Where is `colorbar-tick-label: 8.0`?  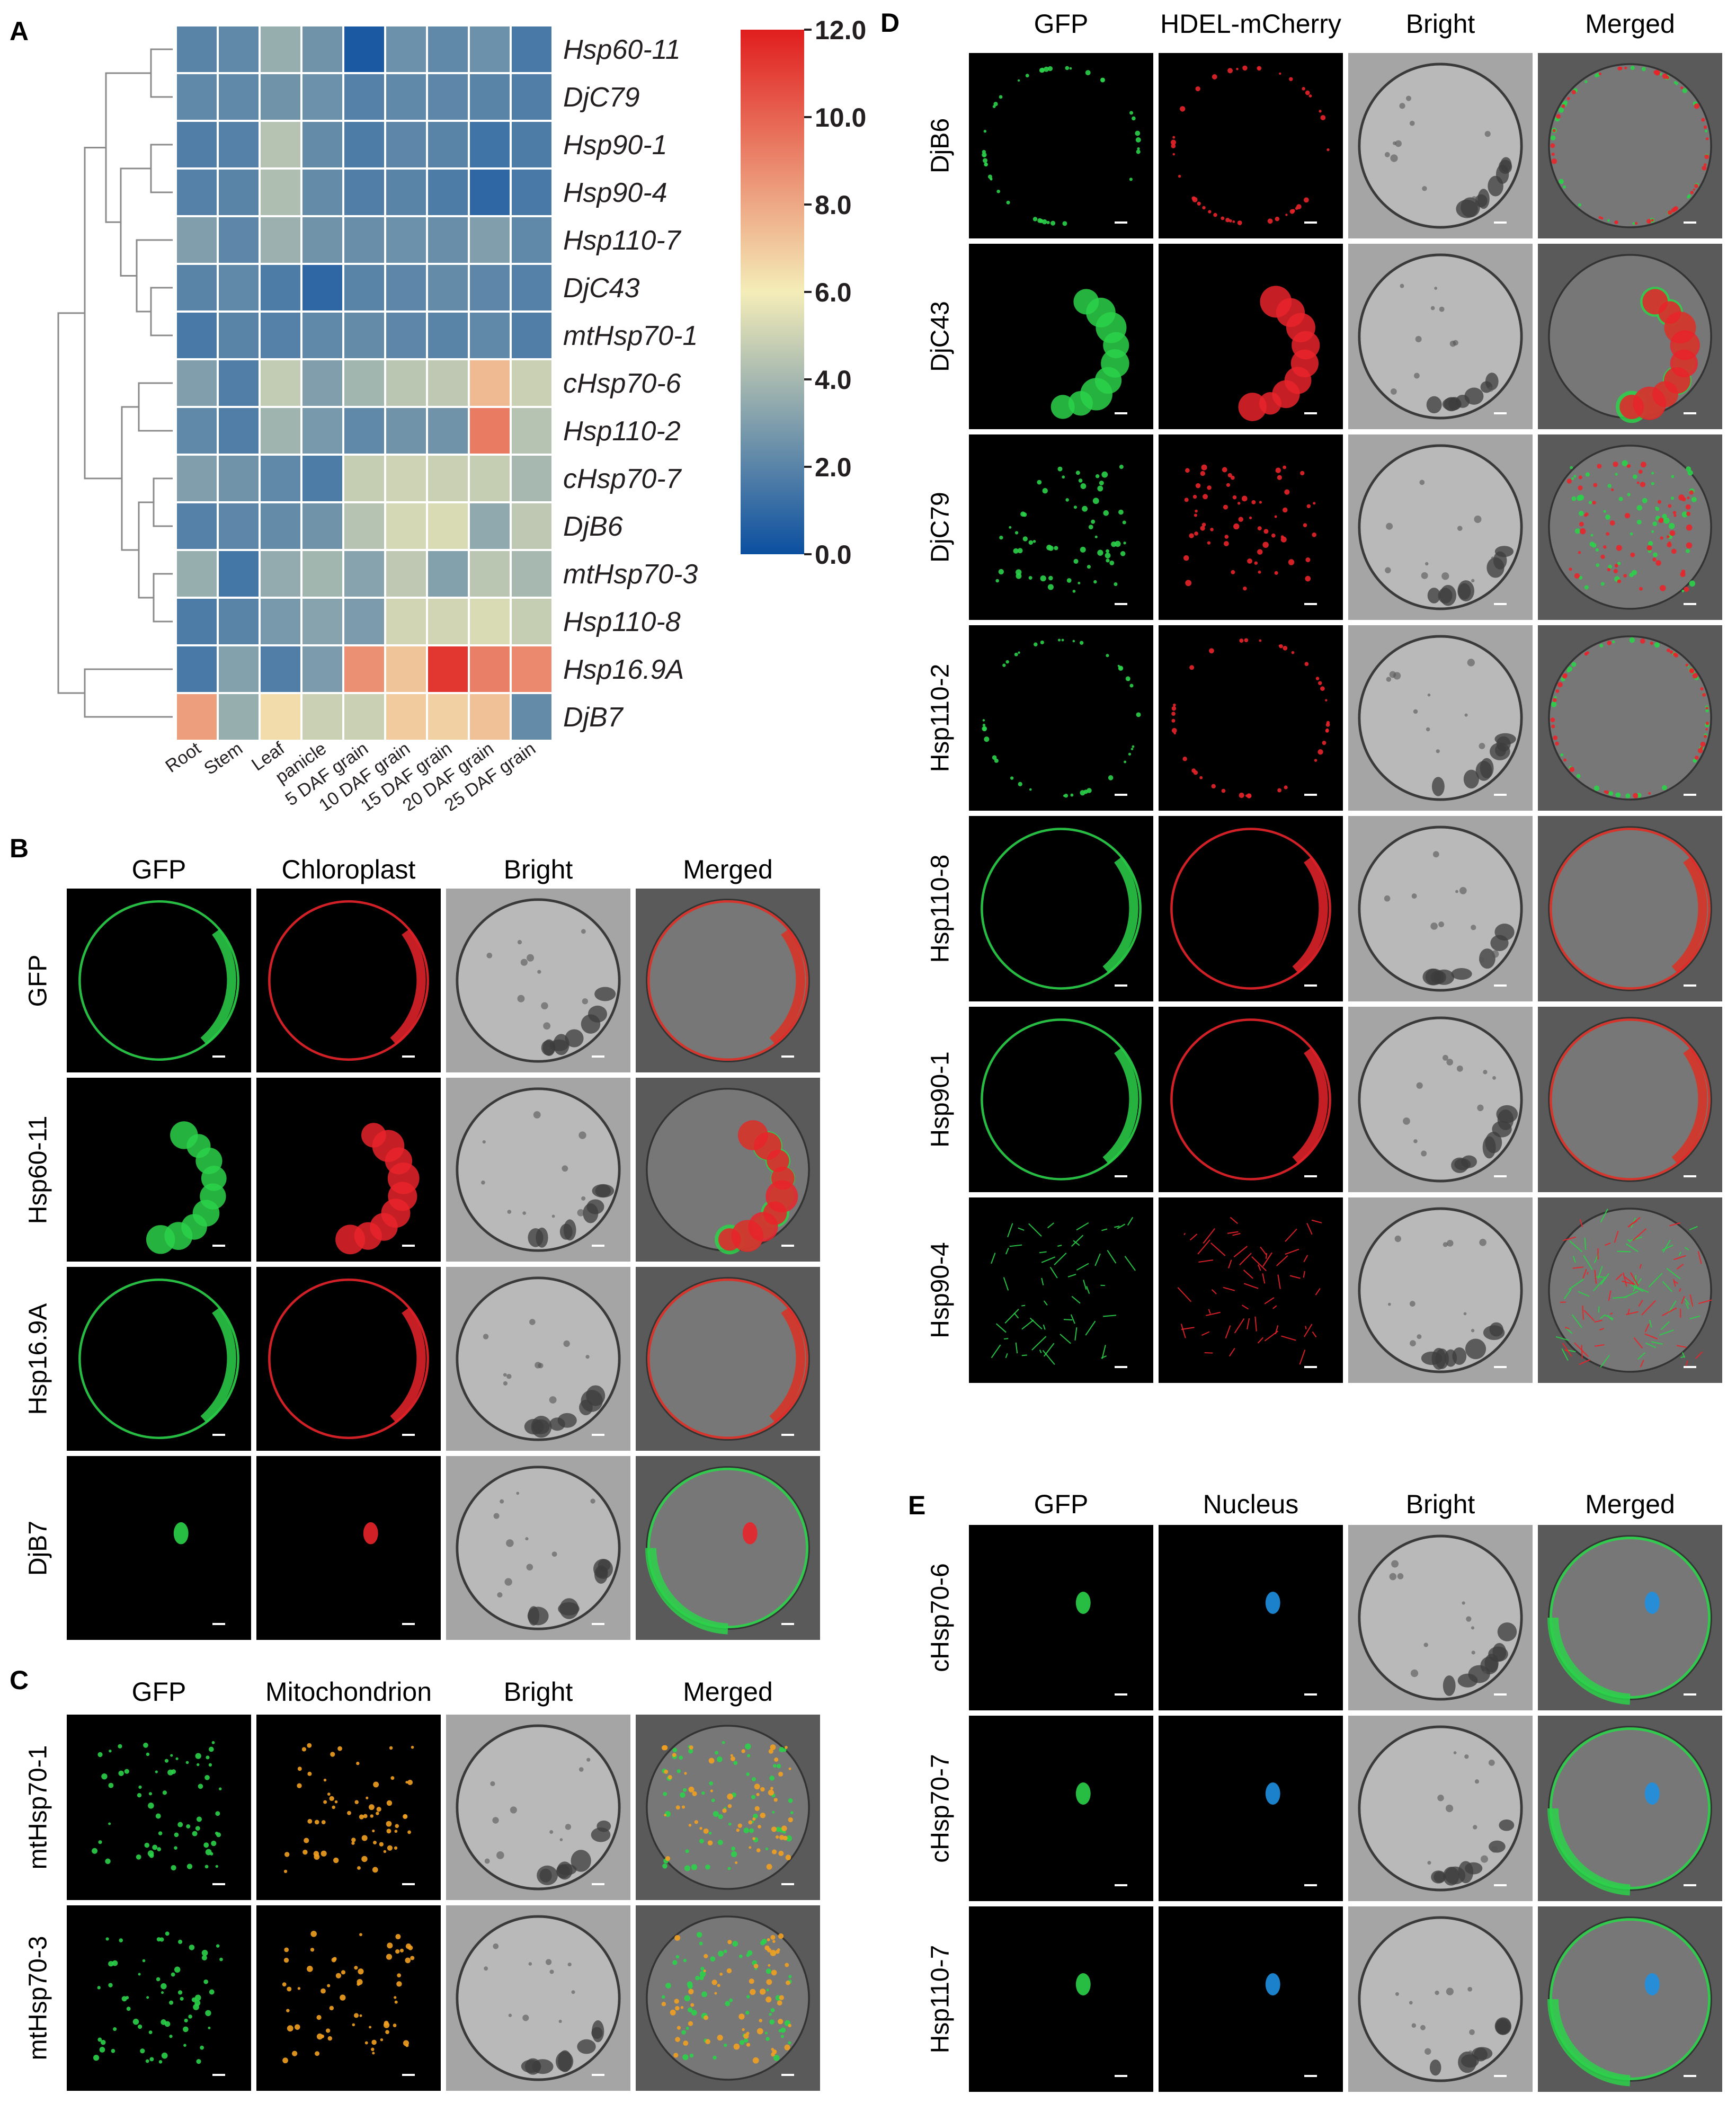
colorbar-tick-label: 8.0 is located at coordinates (833, 205).